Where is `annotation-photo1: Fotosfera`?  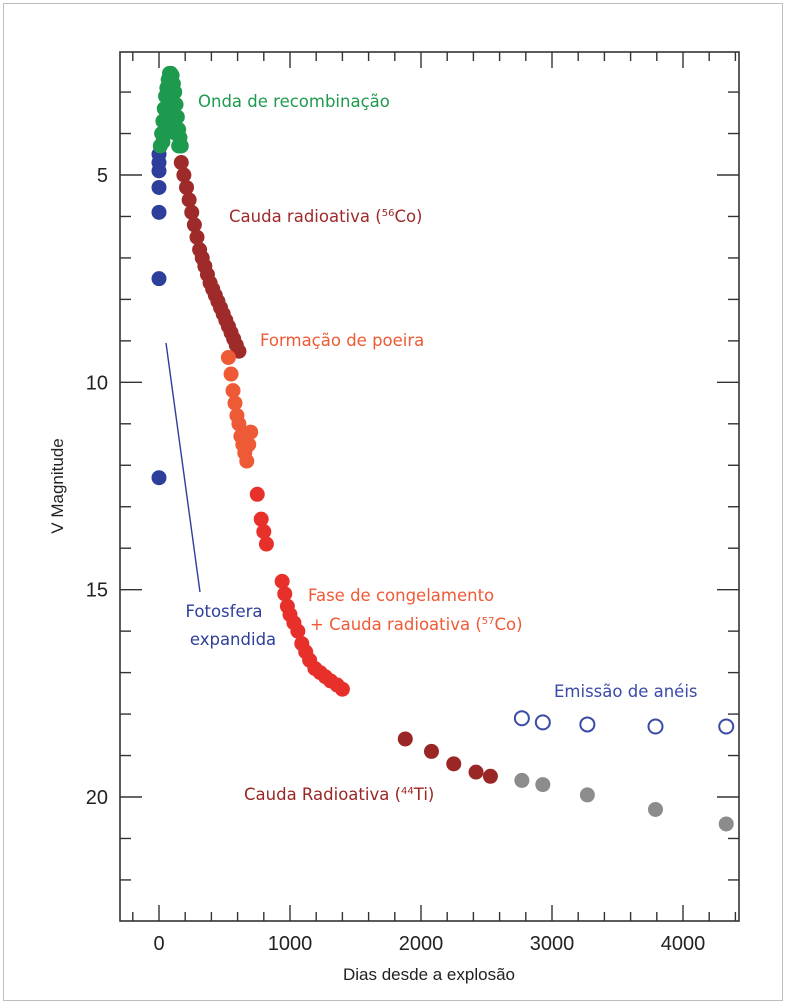 annotation-photo1: Fotosfera is located at coordinates (223, 611).